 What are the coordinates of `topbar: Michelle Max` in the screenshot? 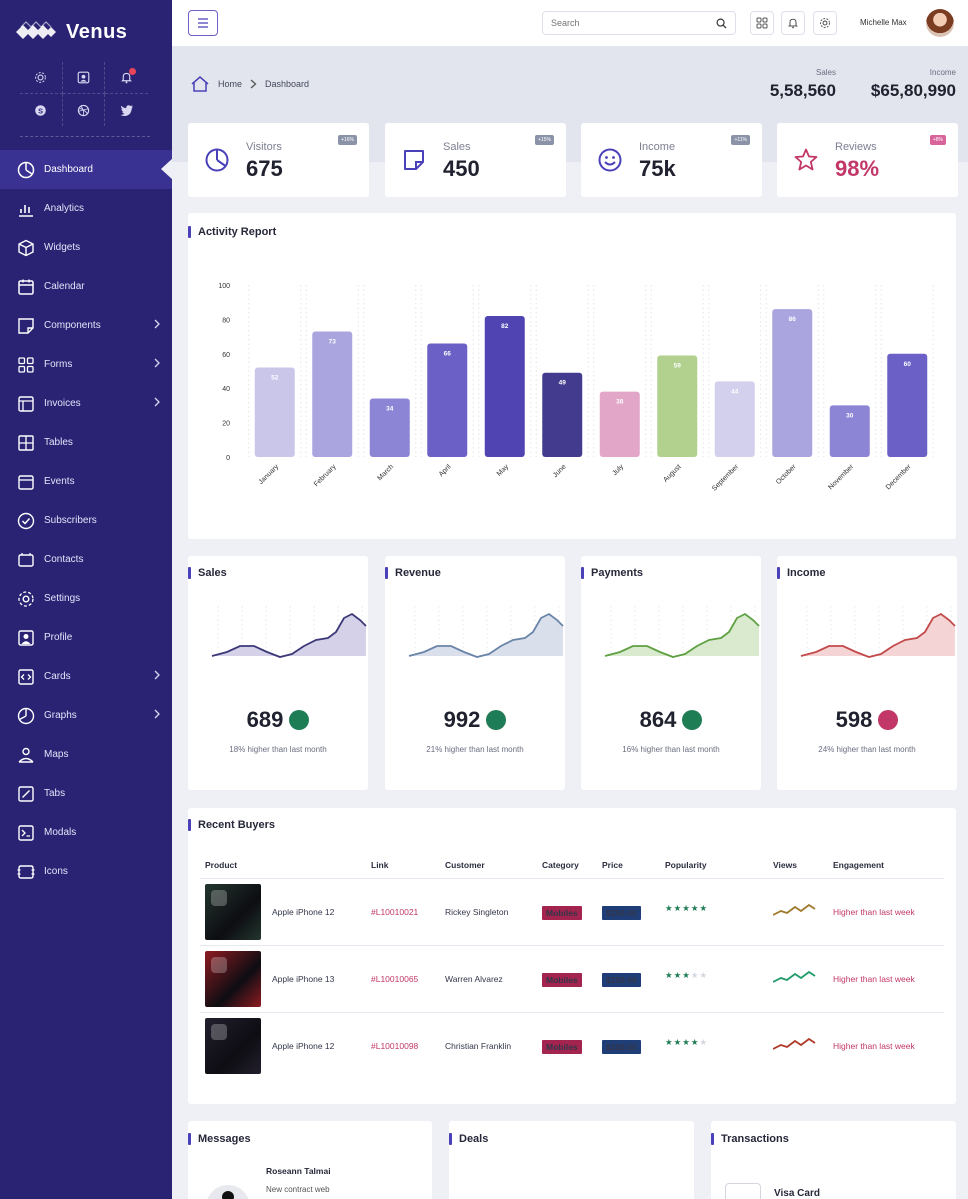 It's located at (570, 23).